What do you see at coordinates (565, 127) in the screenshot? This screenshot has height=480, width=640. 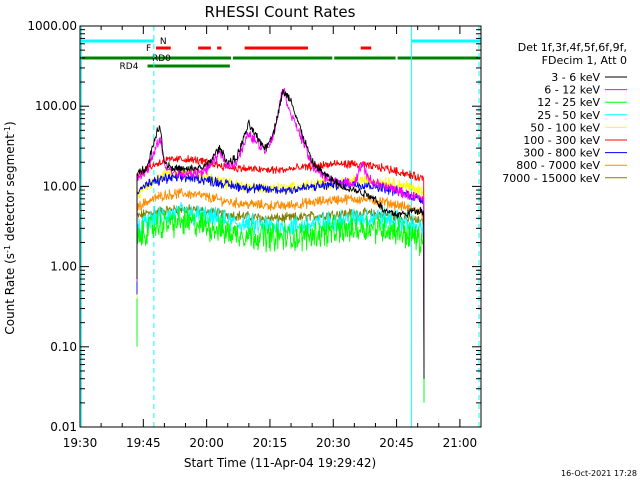 I see `legend-label-4: 50 - 100 keV` at bounding box center [565, 127].